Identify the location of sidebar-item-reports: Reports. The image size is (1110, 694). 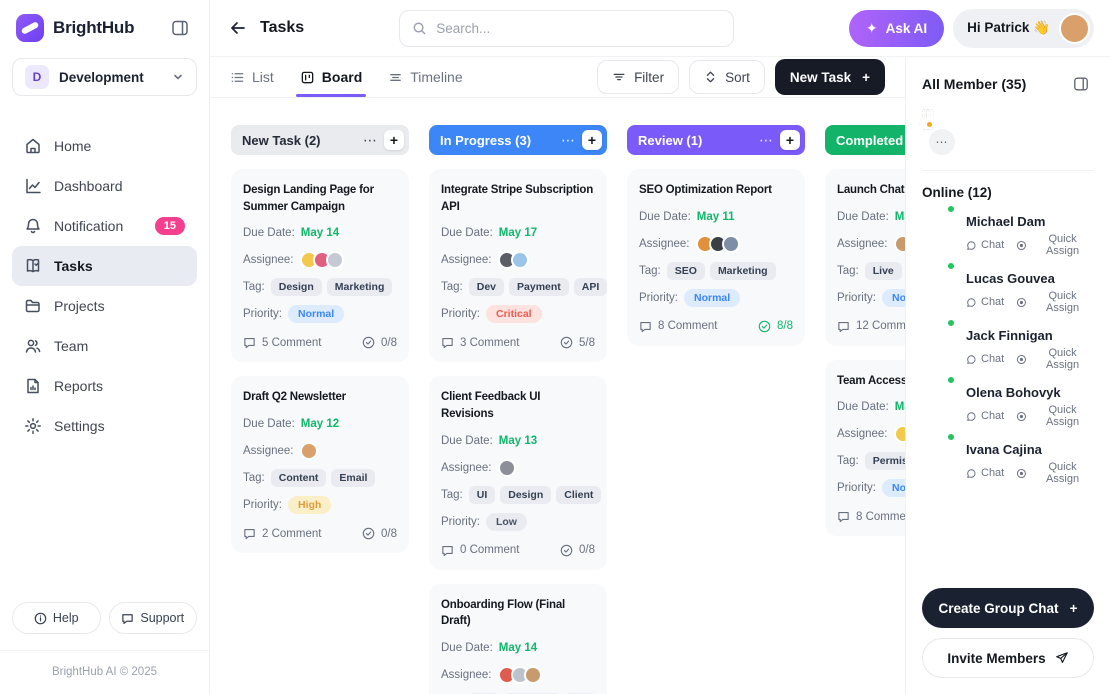
(104, 386).